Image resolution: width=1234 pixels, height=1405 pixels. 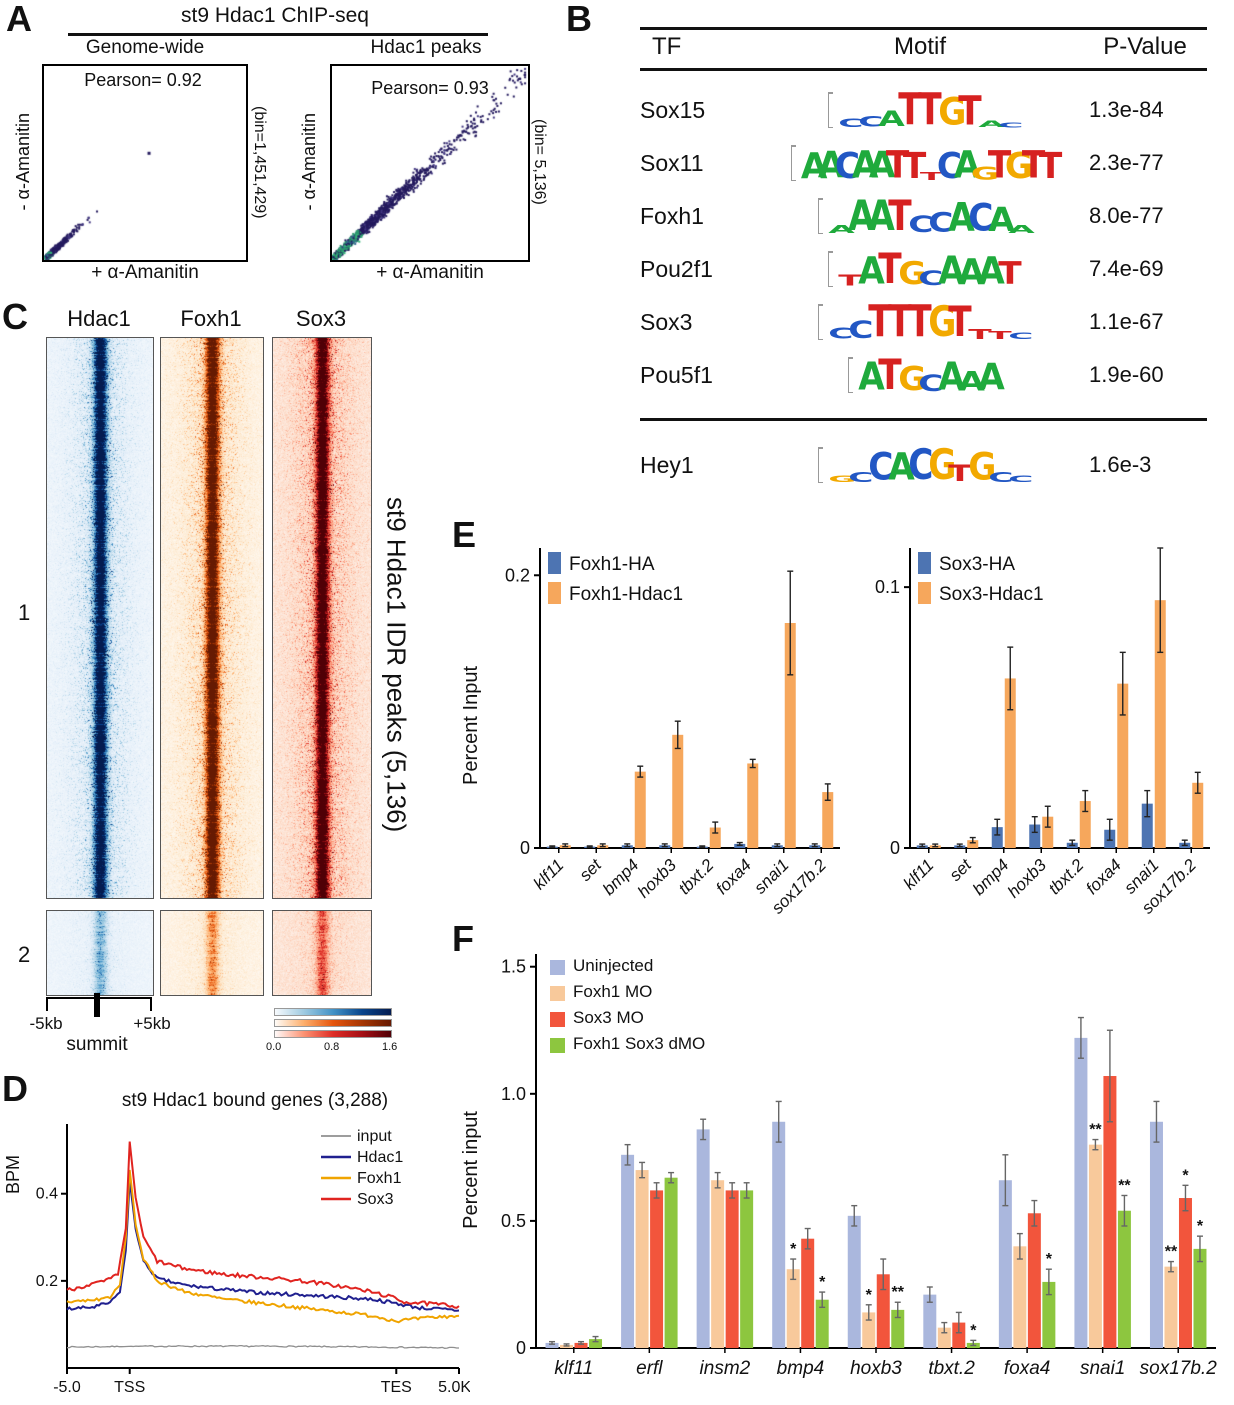 I want to click on cluster-label-1: 1, so click(x=24, y=612).